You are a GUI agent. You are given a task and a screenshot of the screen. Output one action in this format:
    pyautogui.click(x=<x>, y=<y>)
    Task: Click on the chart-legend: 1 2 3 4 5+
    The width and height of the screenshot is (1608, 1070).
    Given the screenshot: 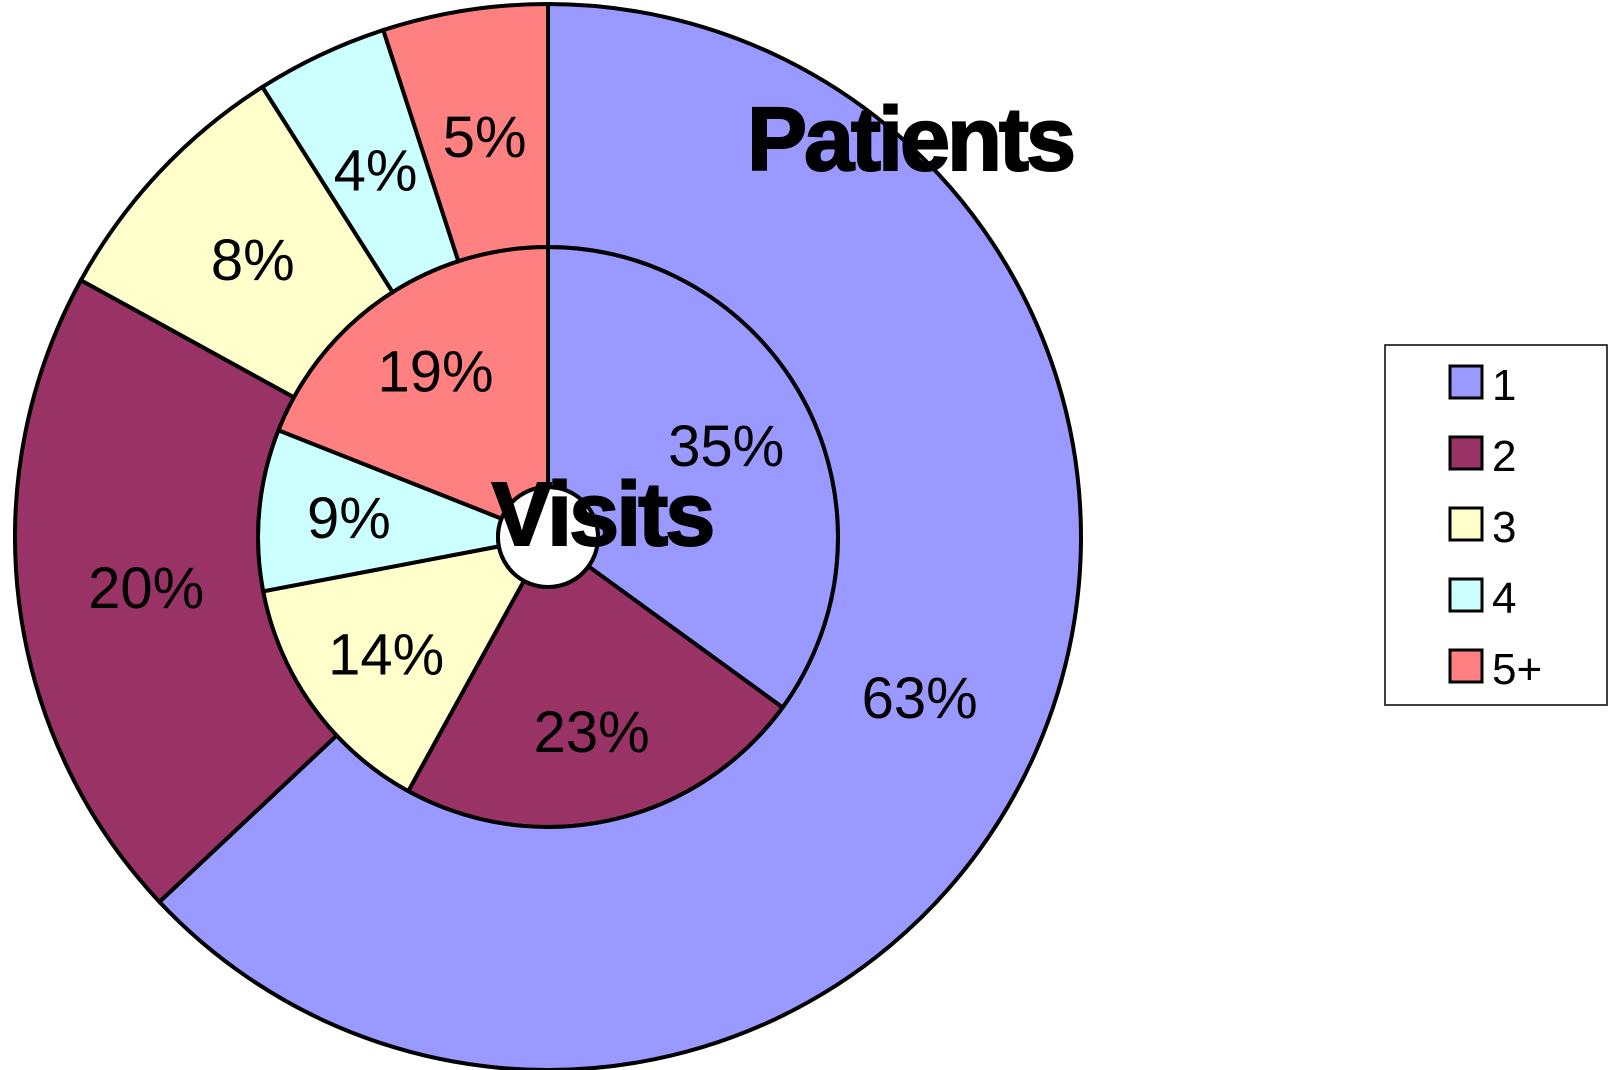 What is the action you would take?
    pyautogui.click(x=1496, y=525)
    